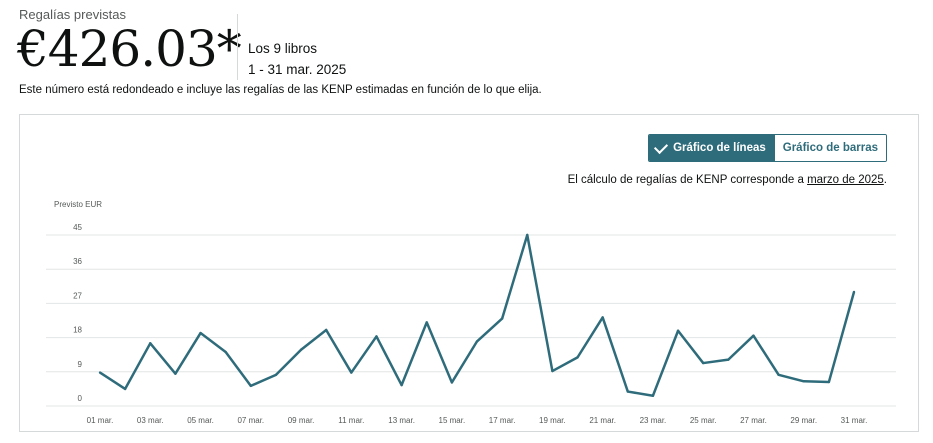 This screenshot has height=443, width=933. I want to click on x-tick-label: 09 mar., so click(301, 420).